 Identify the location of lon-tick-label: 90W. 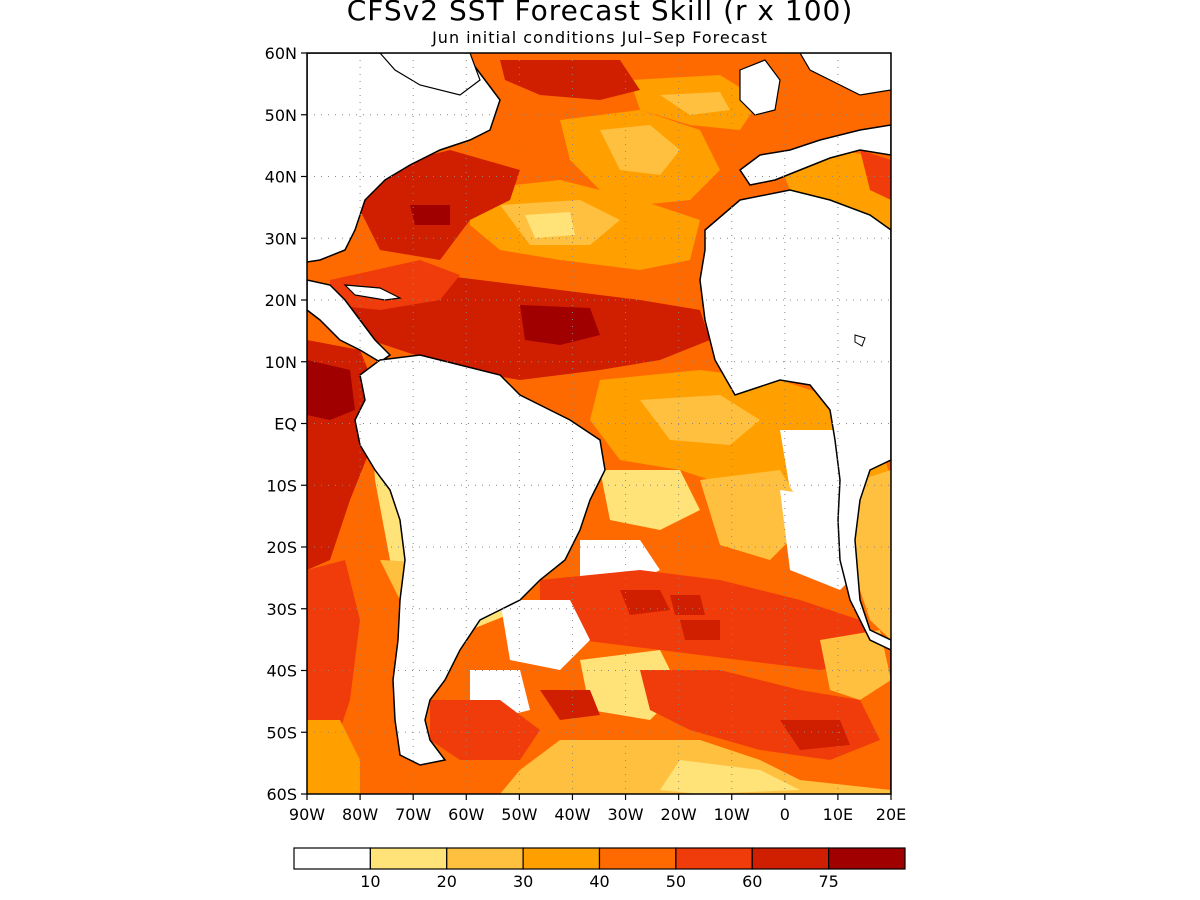
(307, 814).